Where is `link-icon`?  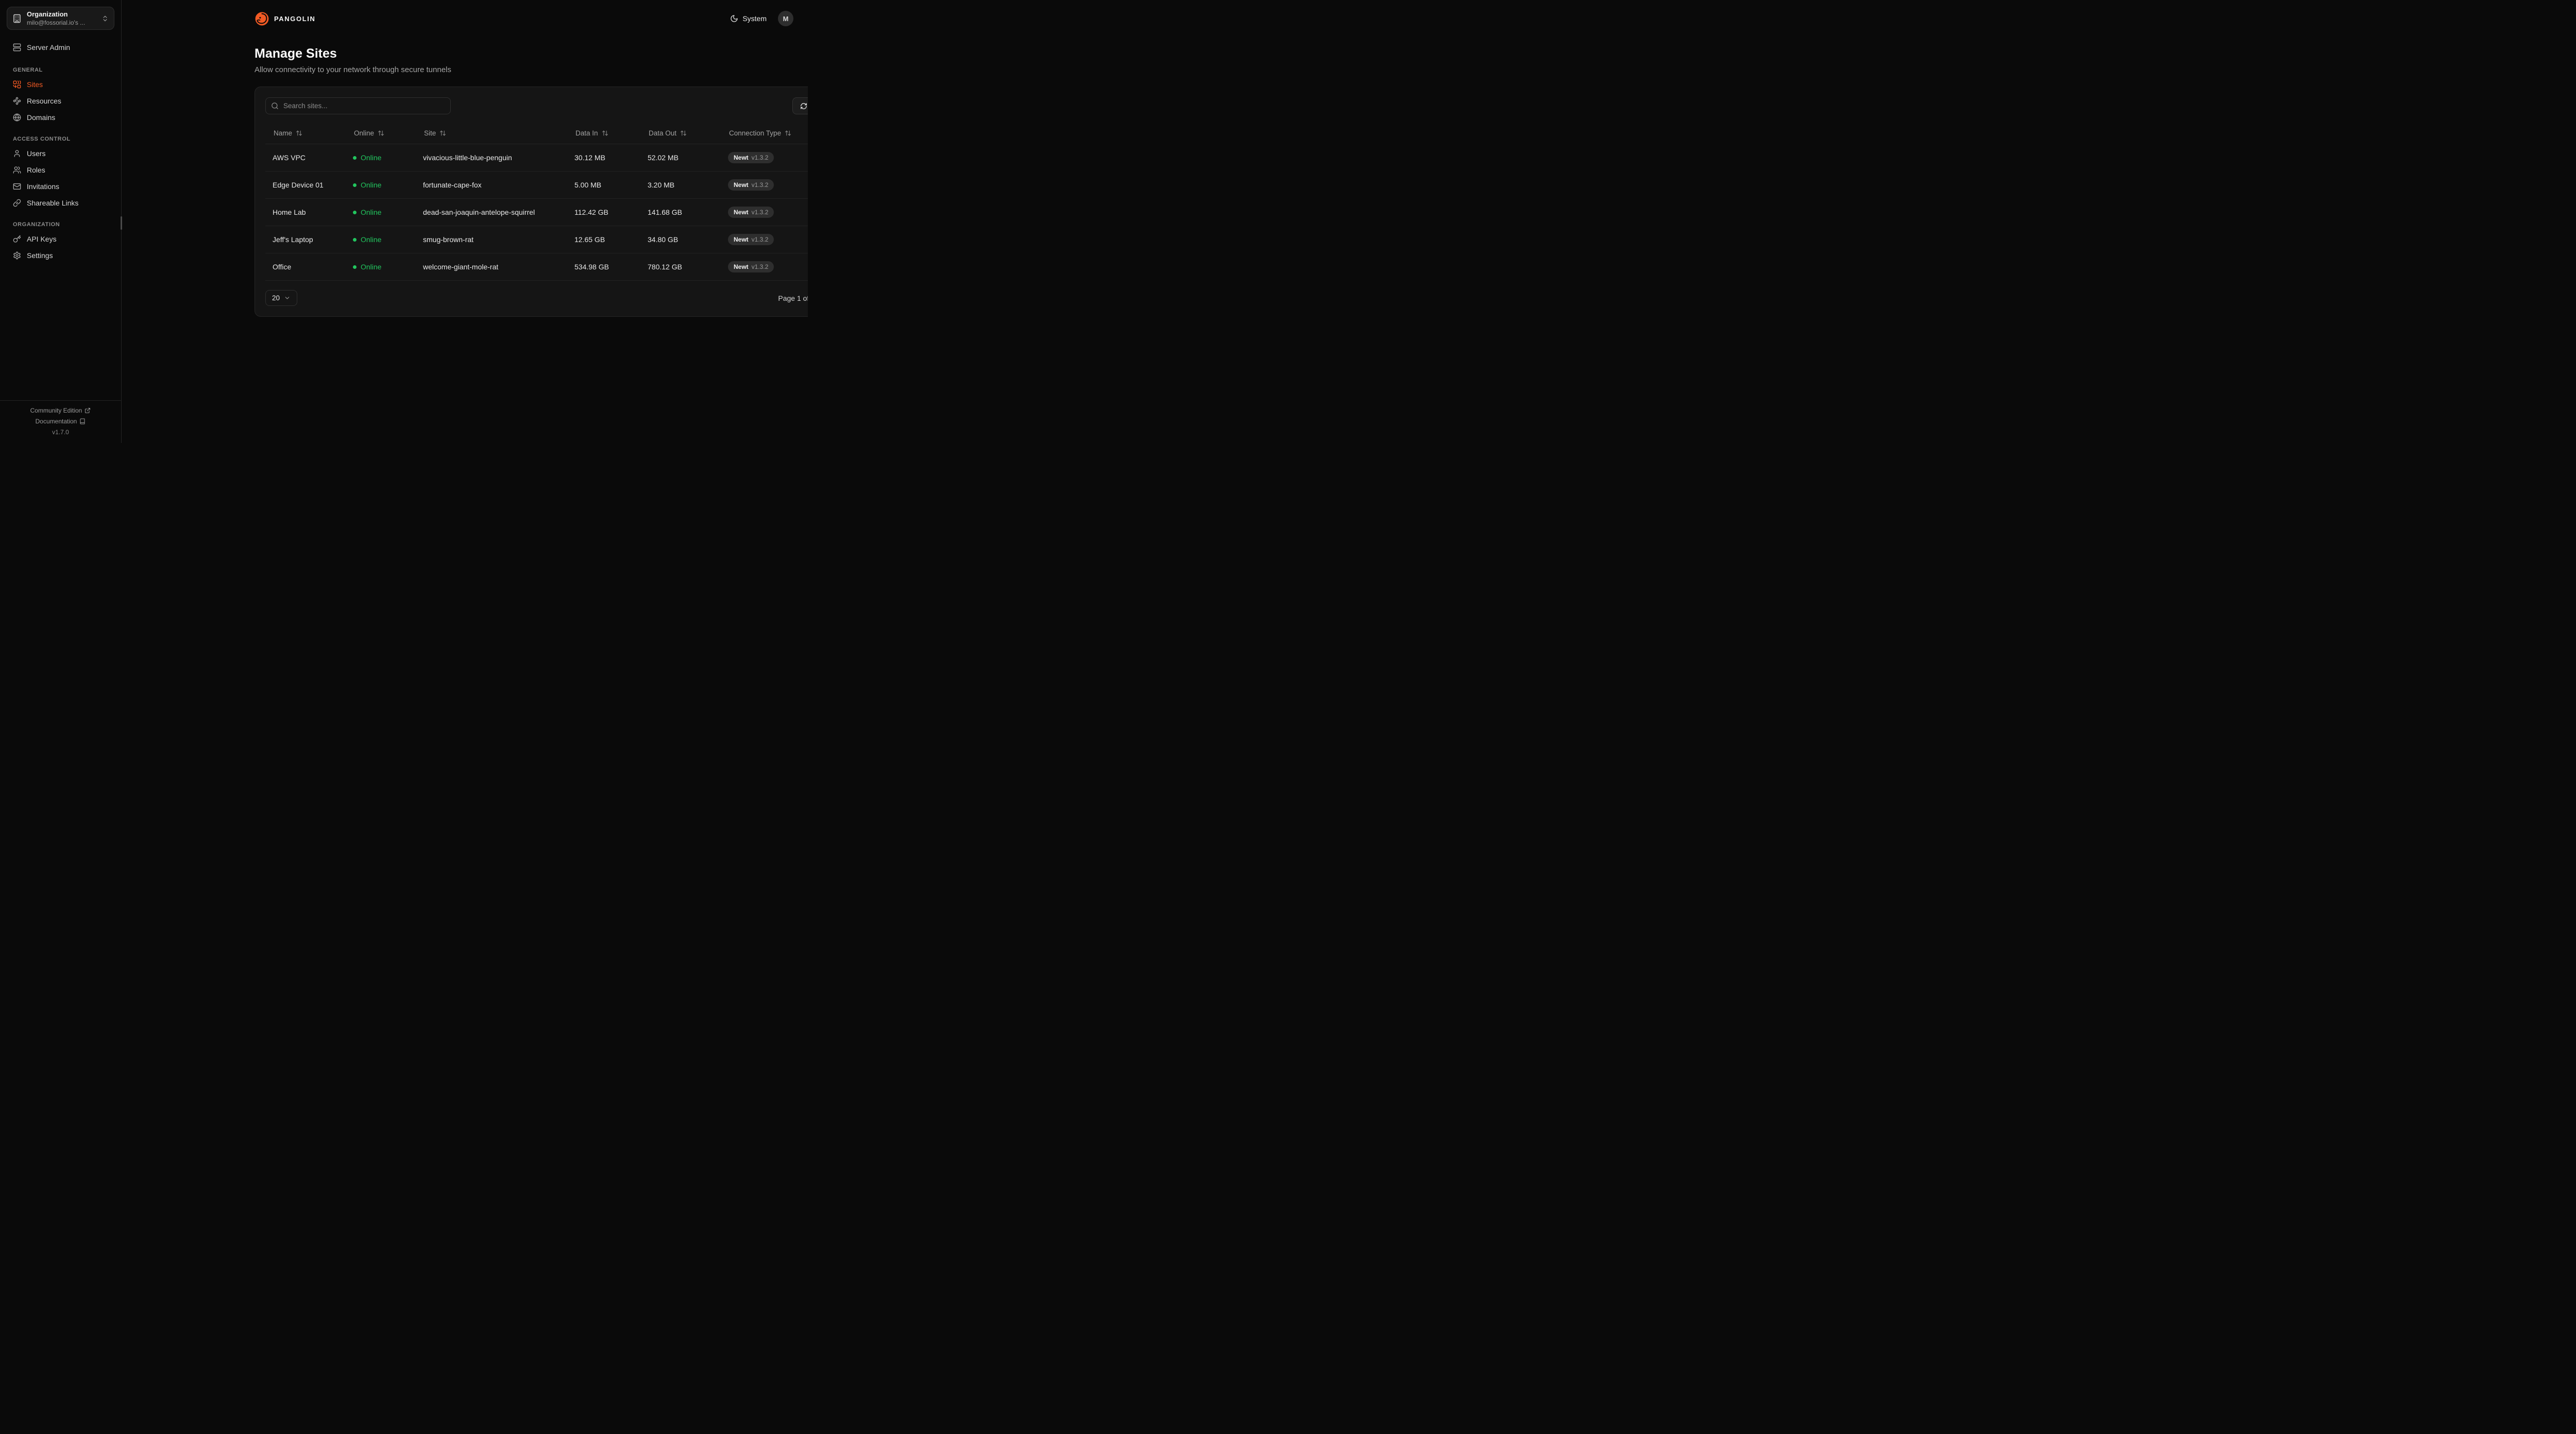 link-icon is located at coordinates (17, 203).